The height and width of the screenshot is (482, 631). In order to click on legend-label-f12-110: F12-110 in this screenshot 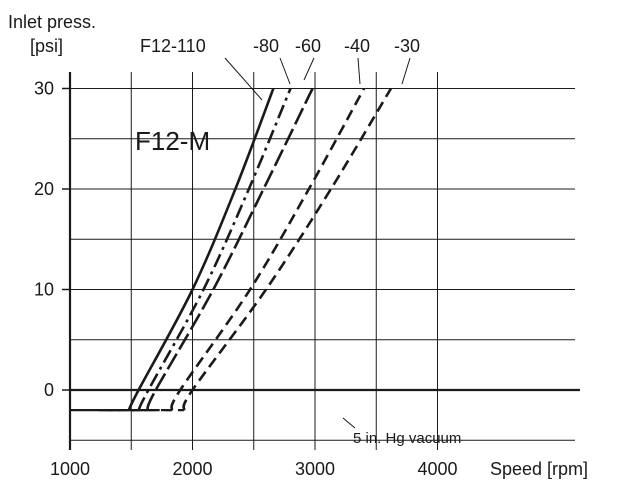, I will do `click(173, 46)`.